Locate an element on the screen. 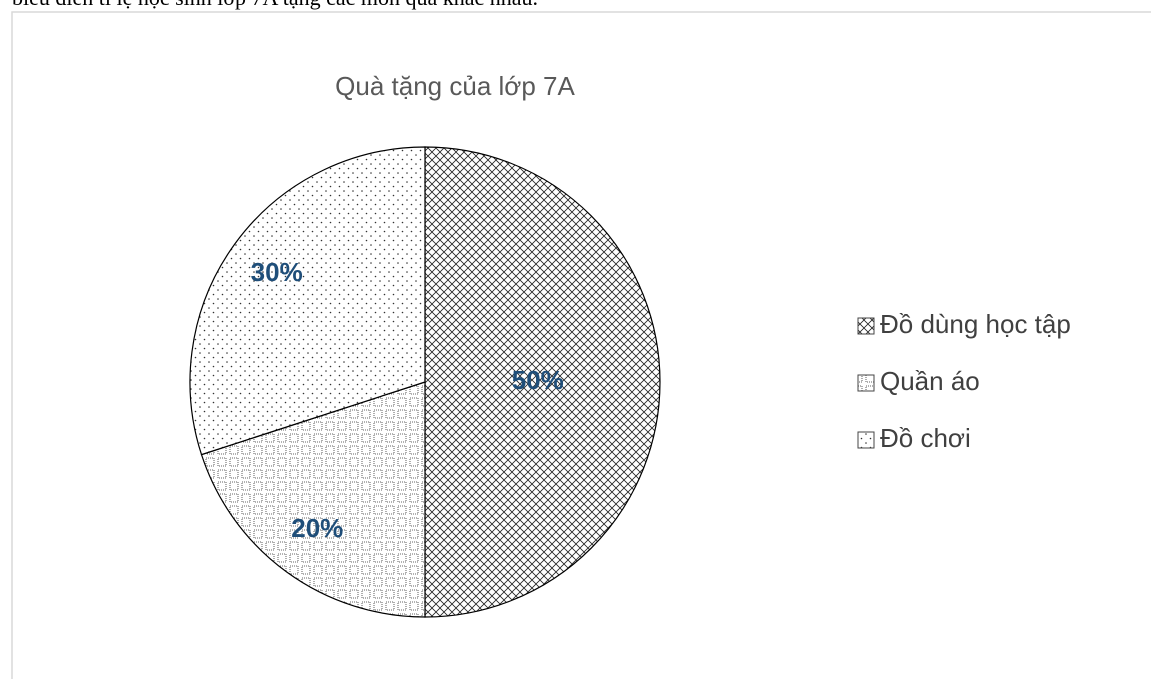 The width and height of the screenshot is (1151, 684). legend-label: Quần áo is located at coordinates (930, 381).